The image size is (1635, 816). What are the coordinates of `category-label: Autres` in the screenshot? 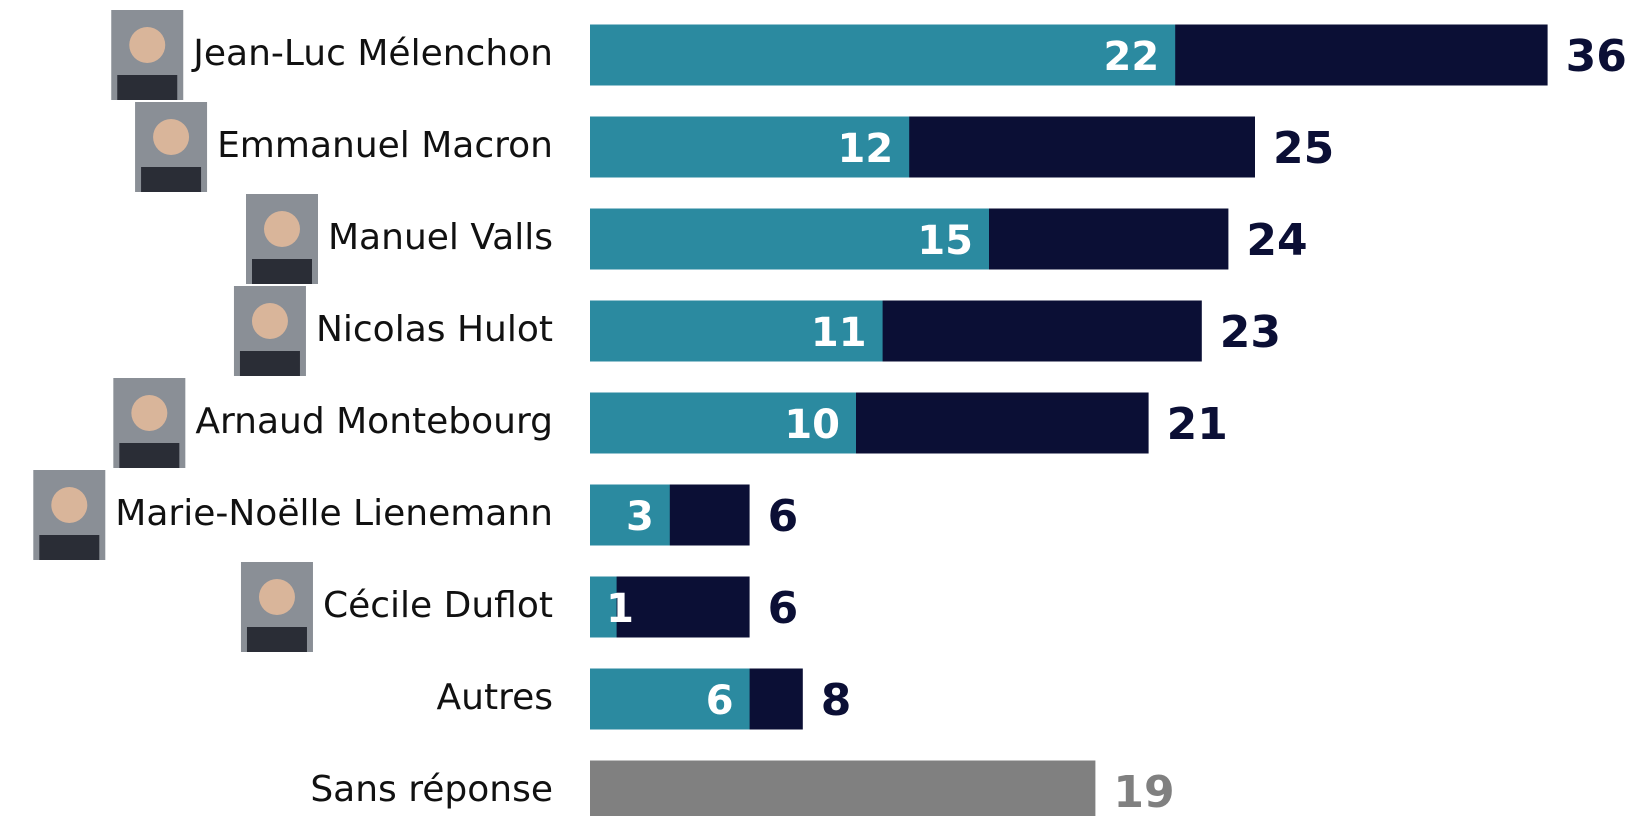 It's located at (495, 697).